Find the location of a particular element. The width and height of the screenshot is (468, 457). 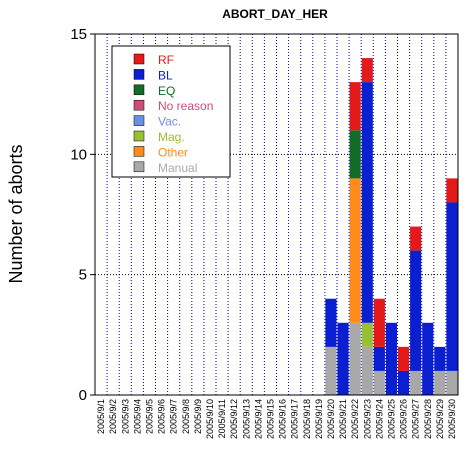

x-tick-label: 2005/9/25 is located at coordinates (391, 419).